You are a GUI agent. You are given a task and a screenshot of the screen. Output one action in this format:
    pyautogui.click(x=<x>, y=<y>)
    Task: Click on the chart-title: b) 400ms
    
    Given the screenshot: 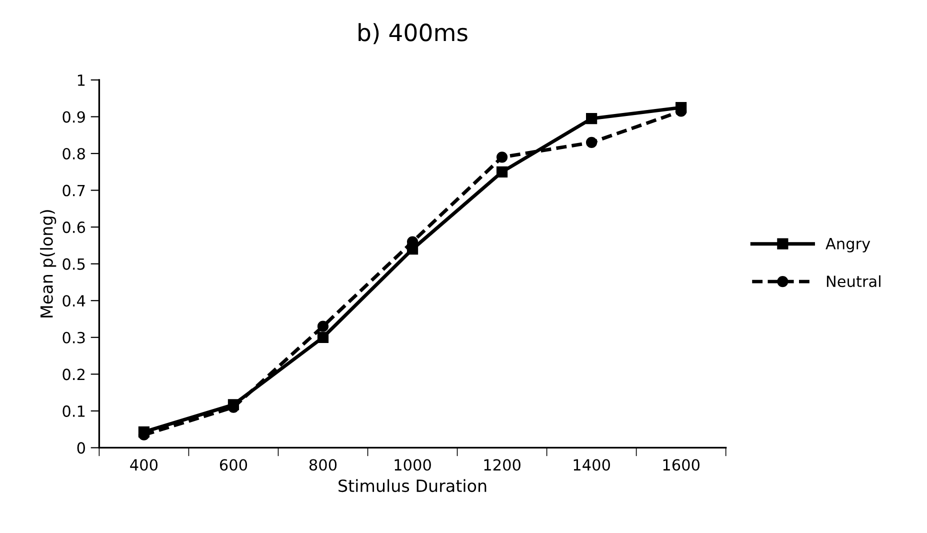 What is the action you would take?
    pyautogui.click(x=413, y=33)
    